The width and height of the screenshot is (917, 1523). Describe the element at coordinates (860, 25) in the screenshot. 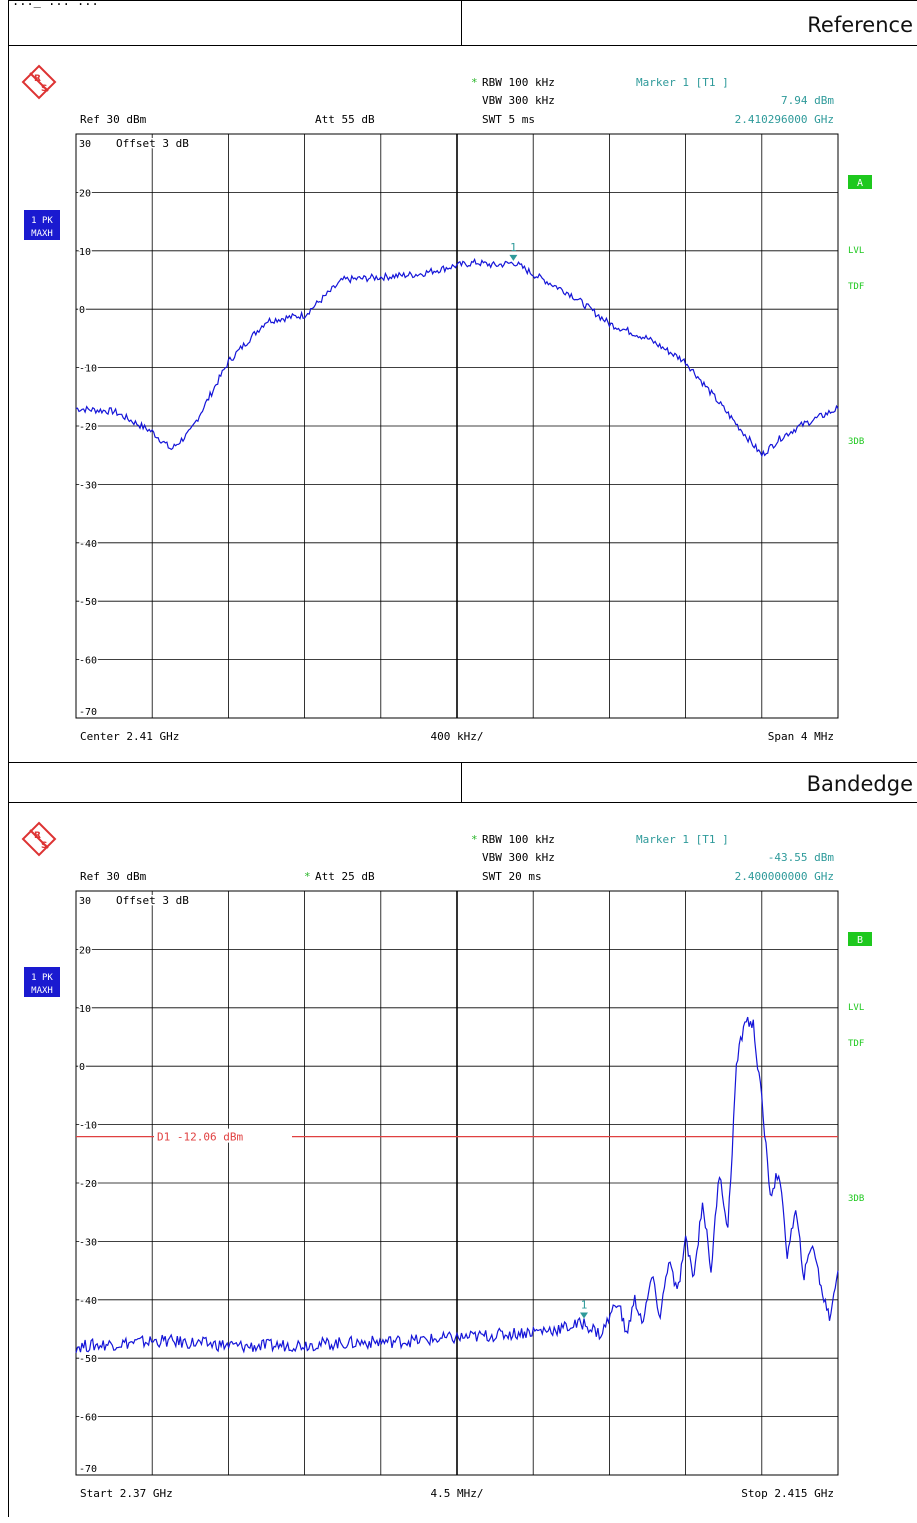

I see `reference-title: Reference` at that location.